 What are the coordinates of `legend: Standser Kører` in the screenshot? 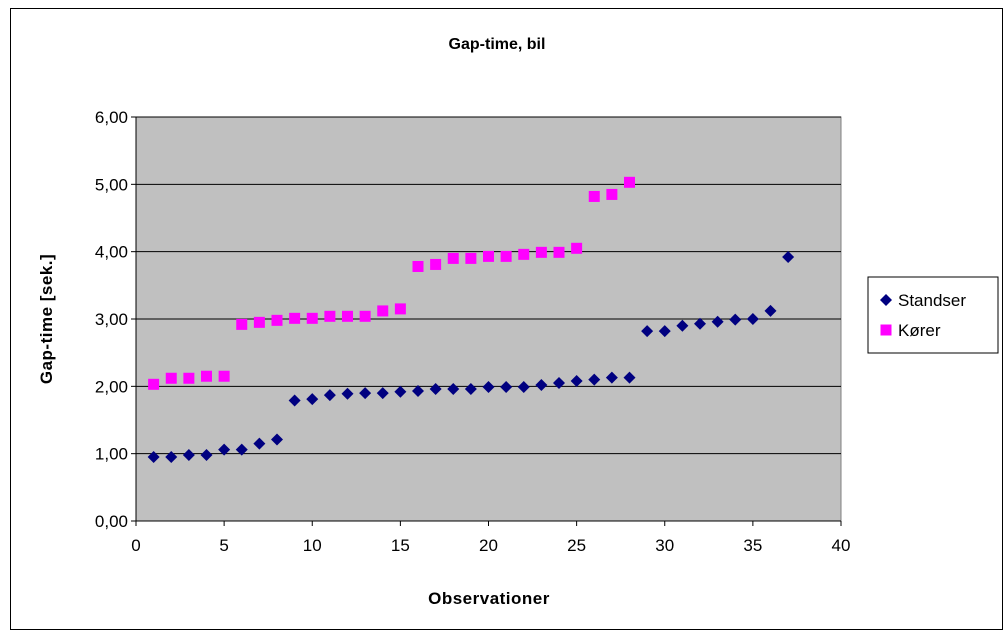 It's located at (933, 315).